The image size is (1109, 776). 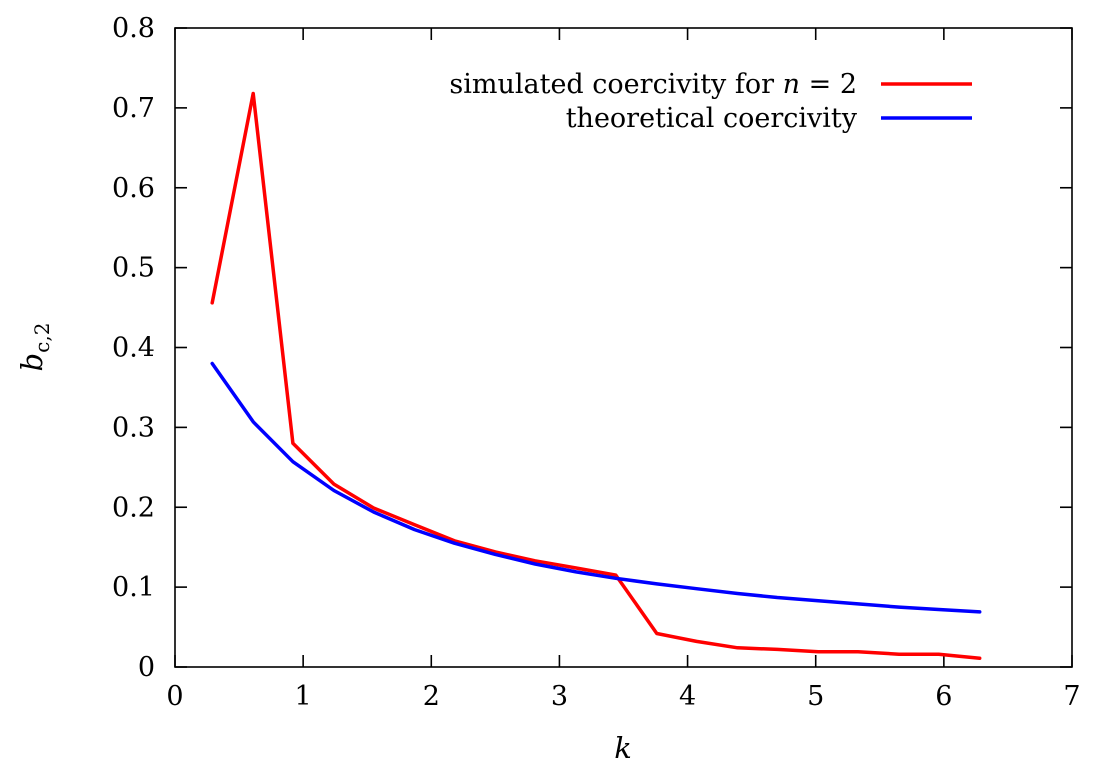 I want to click on legend-label-text: theoretical coercivity, so click(x=712, y=118).